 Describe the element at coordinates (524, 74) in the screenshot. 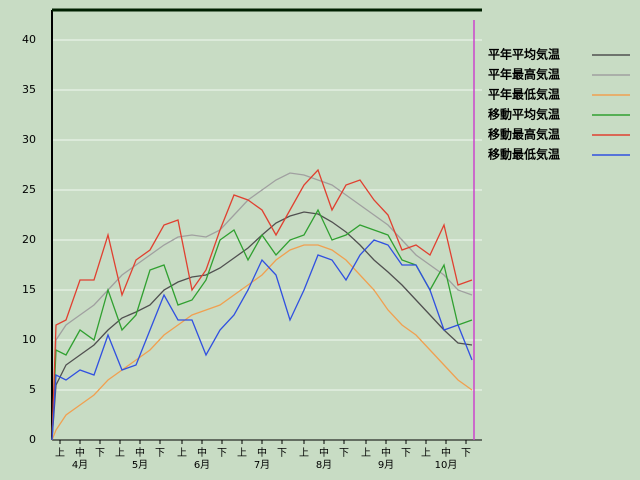

I see `legend-label: 平年最高気温` at that location.